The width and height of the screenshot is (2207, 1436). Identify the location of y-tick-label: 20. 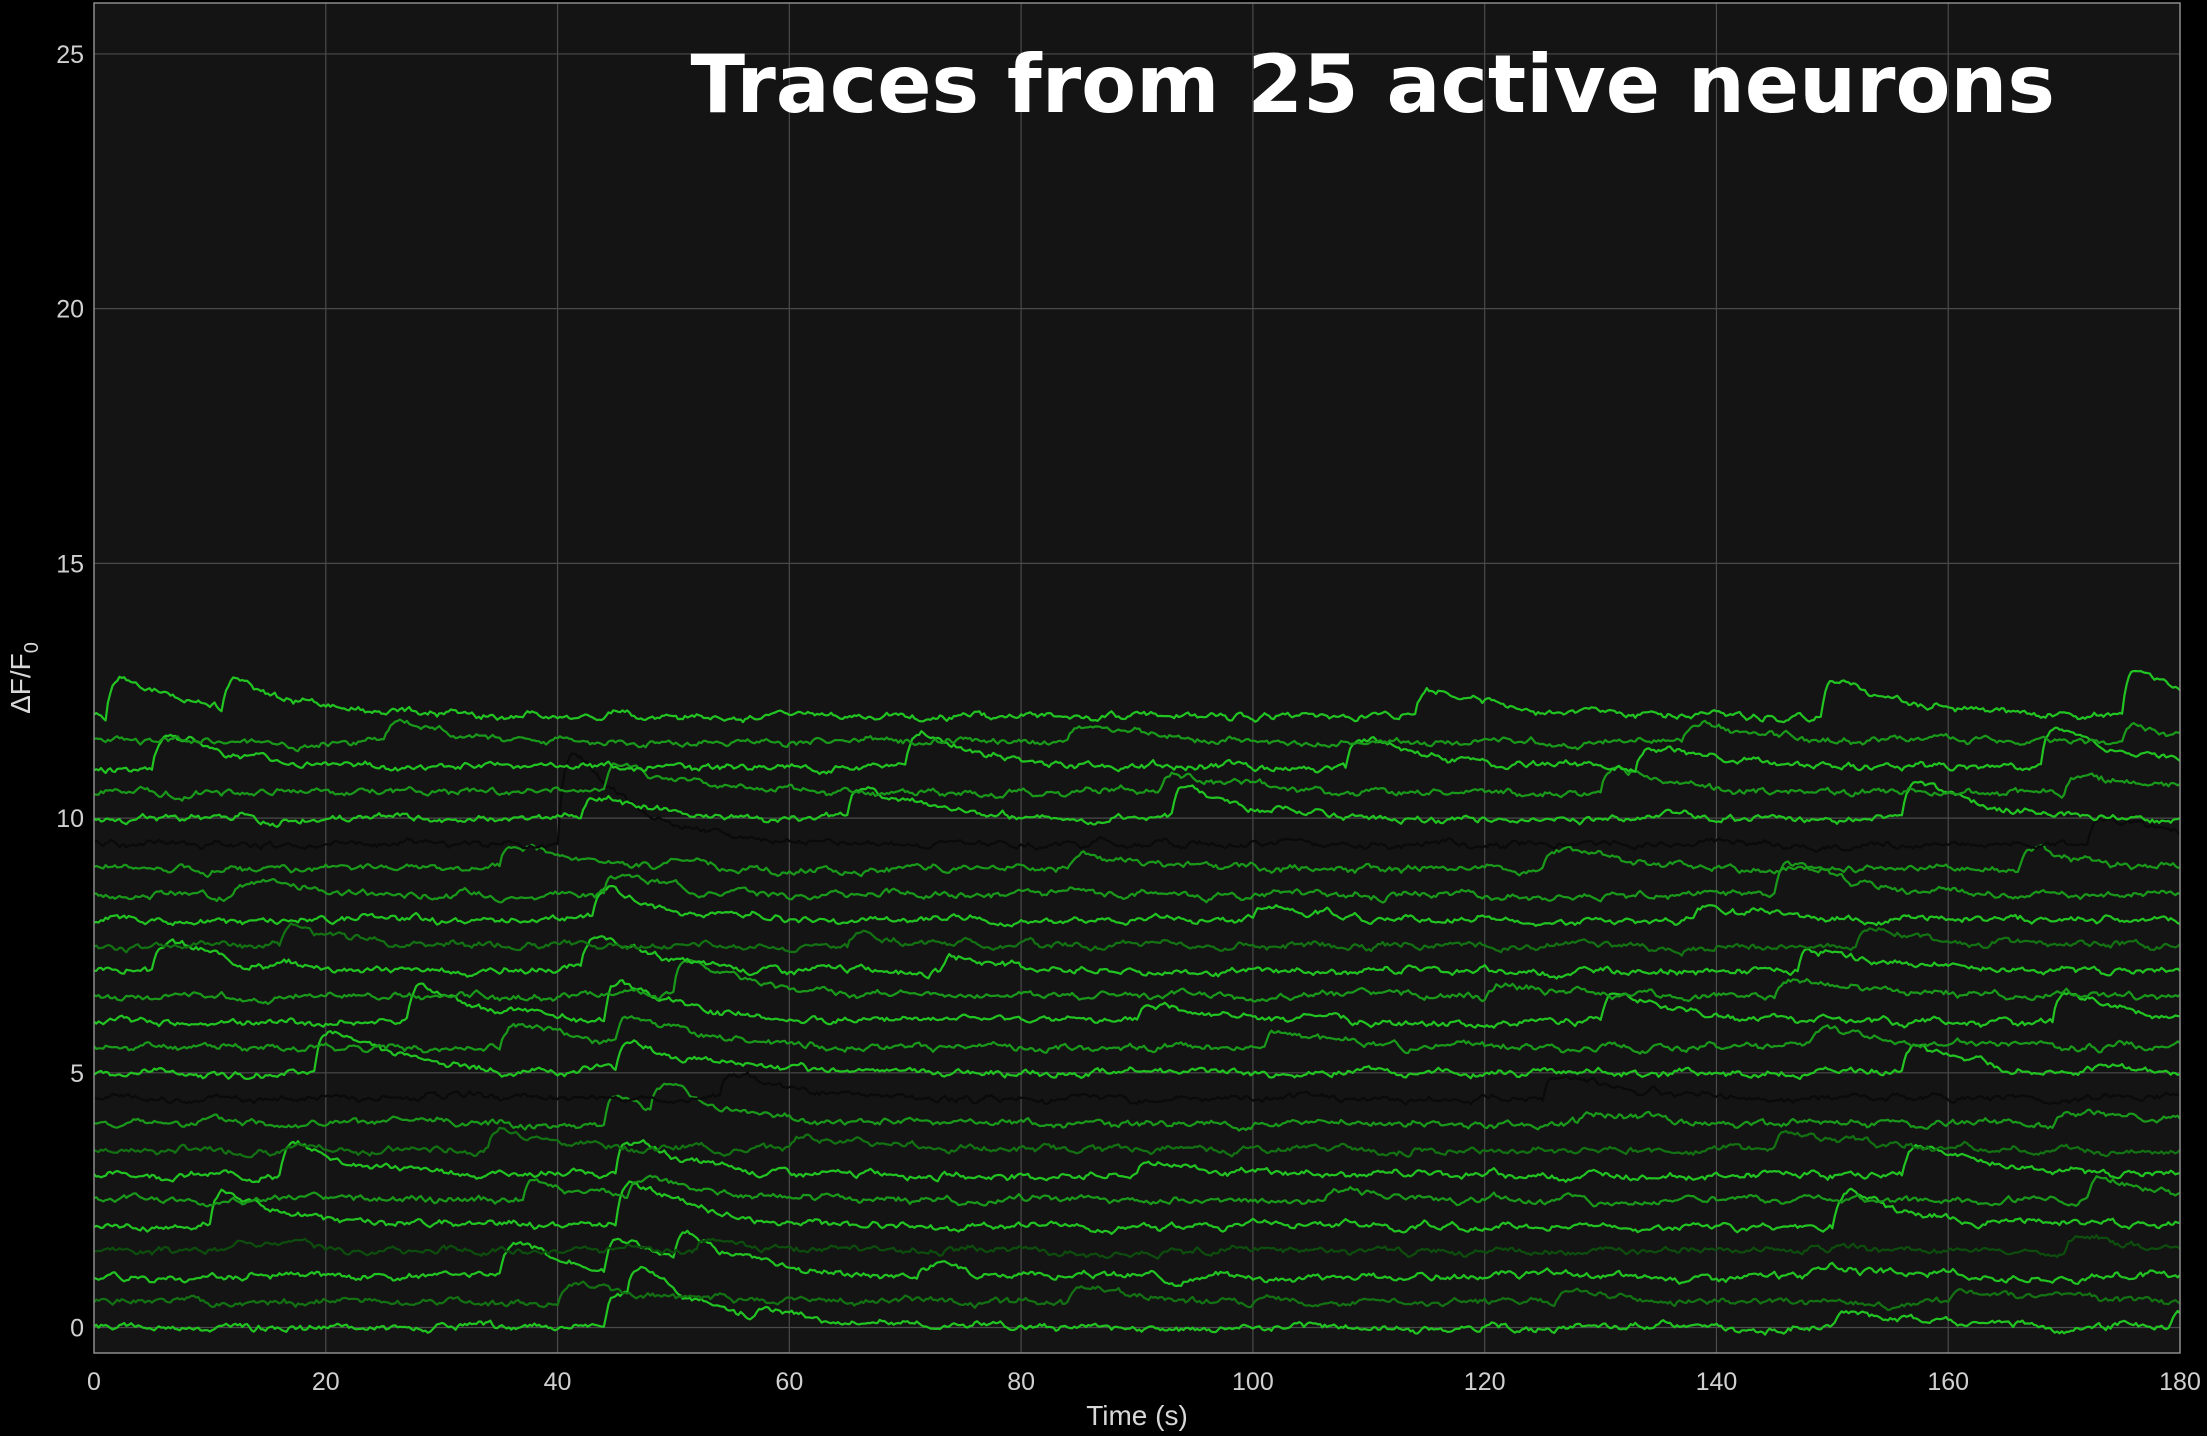
(70, 310).